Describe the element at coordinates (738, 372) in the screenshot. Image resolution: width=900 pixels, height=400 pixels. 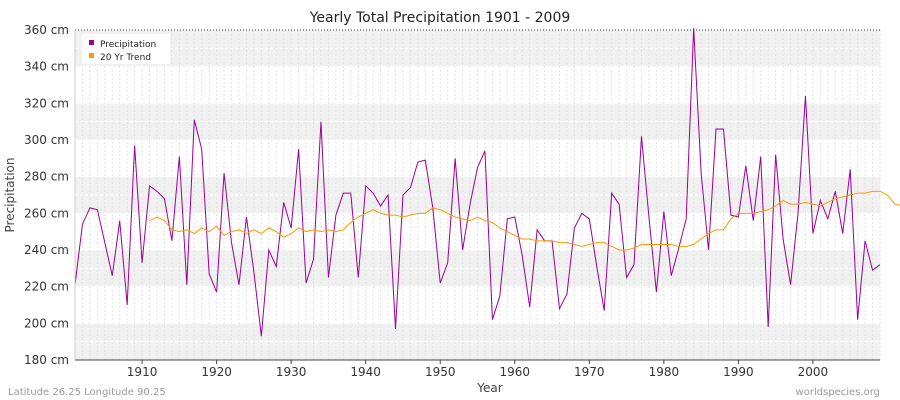
I see `x-tick-label: 1990` at that location.